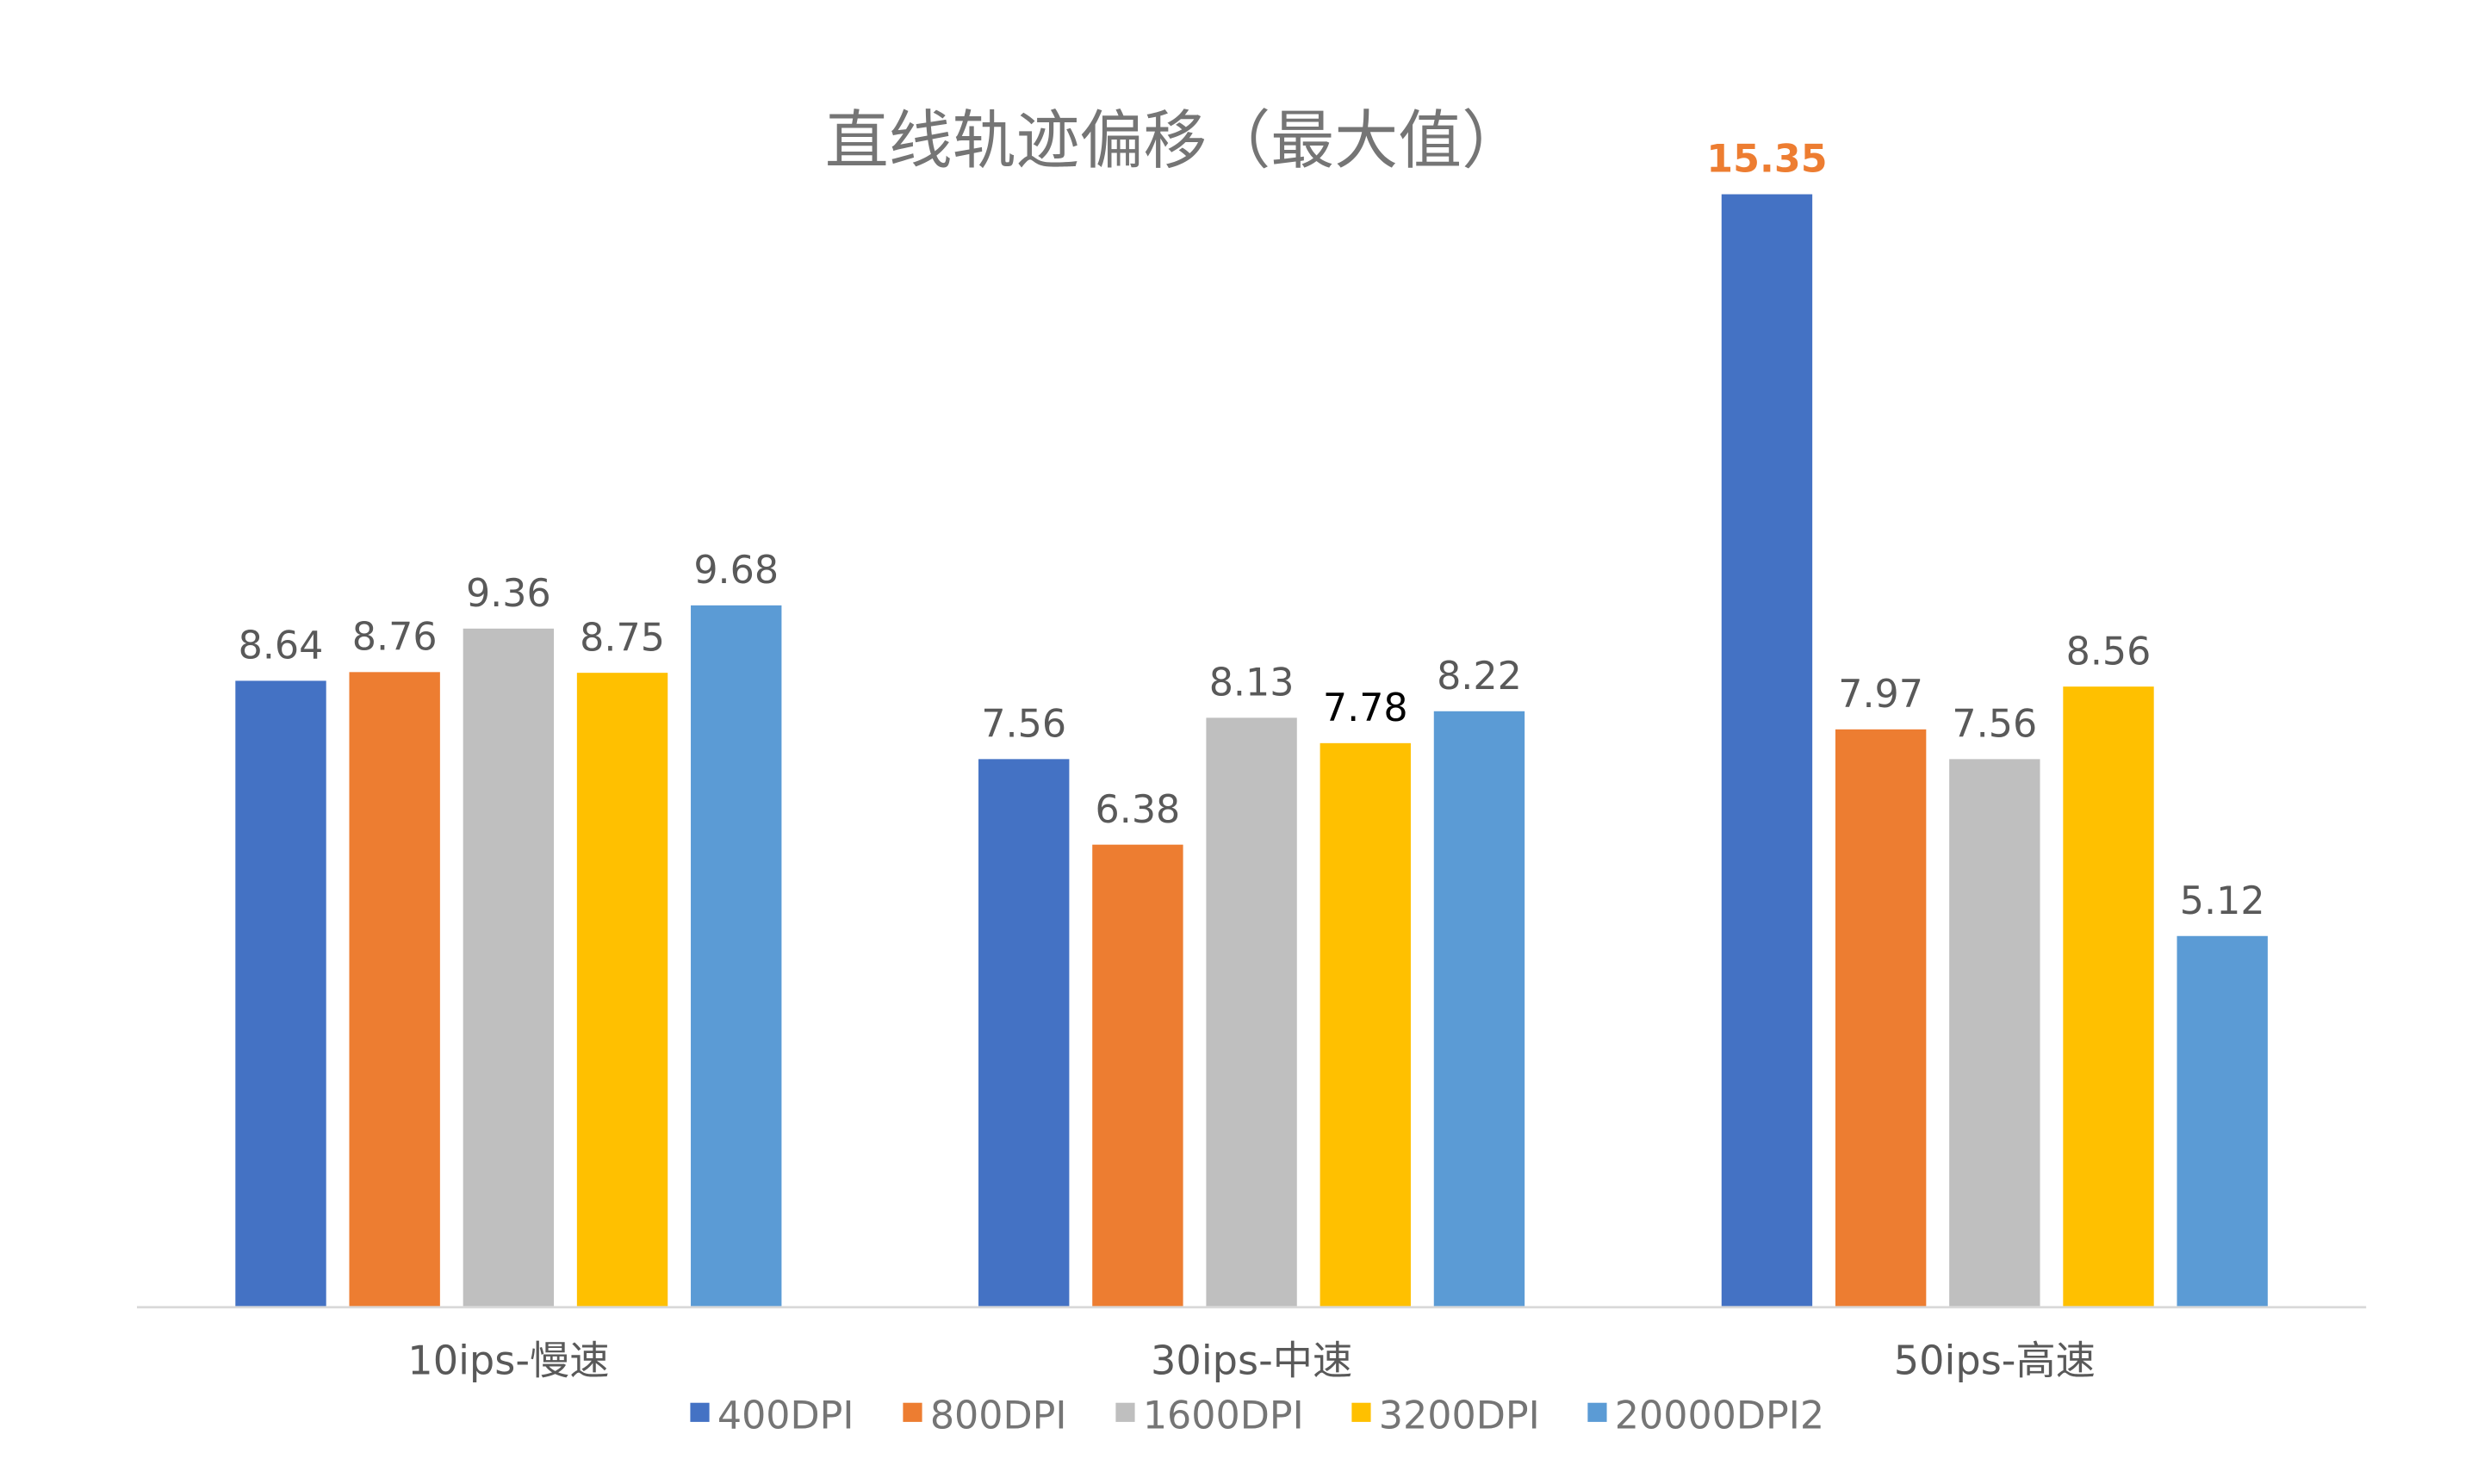 The width and height of the screenshot is (2484, 1484). I want to click on legend-item-800DPI: 800DPI, so click(985, 1415).